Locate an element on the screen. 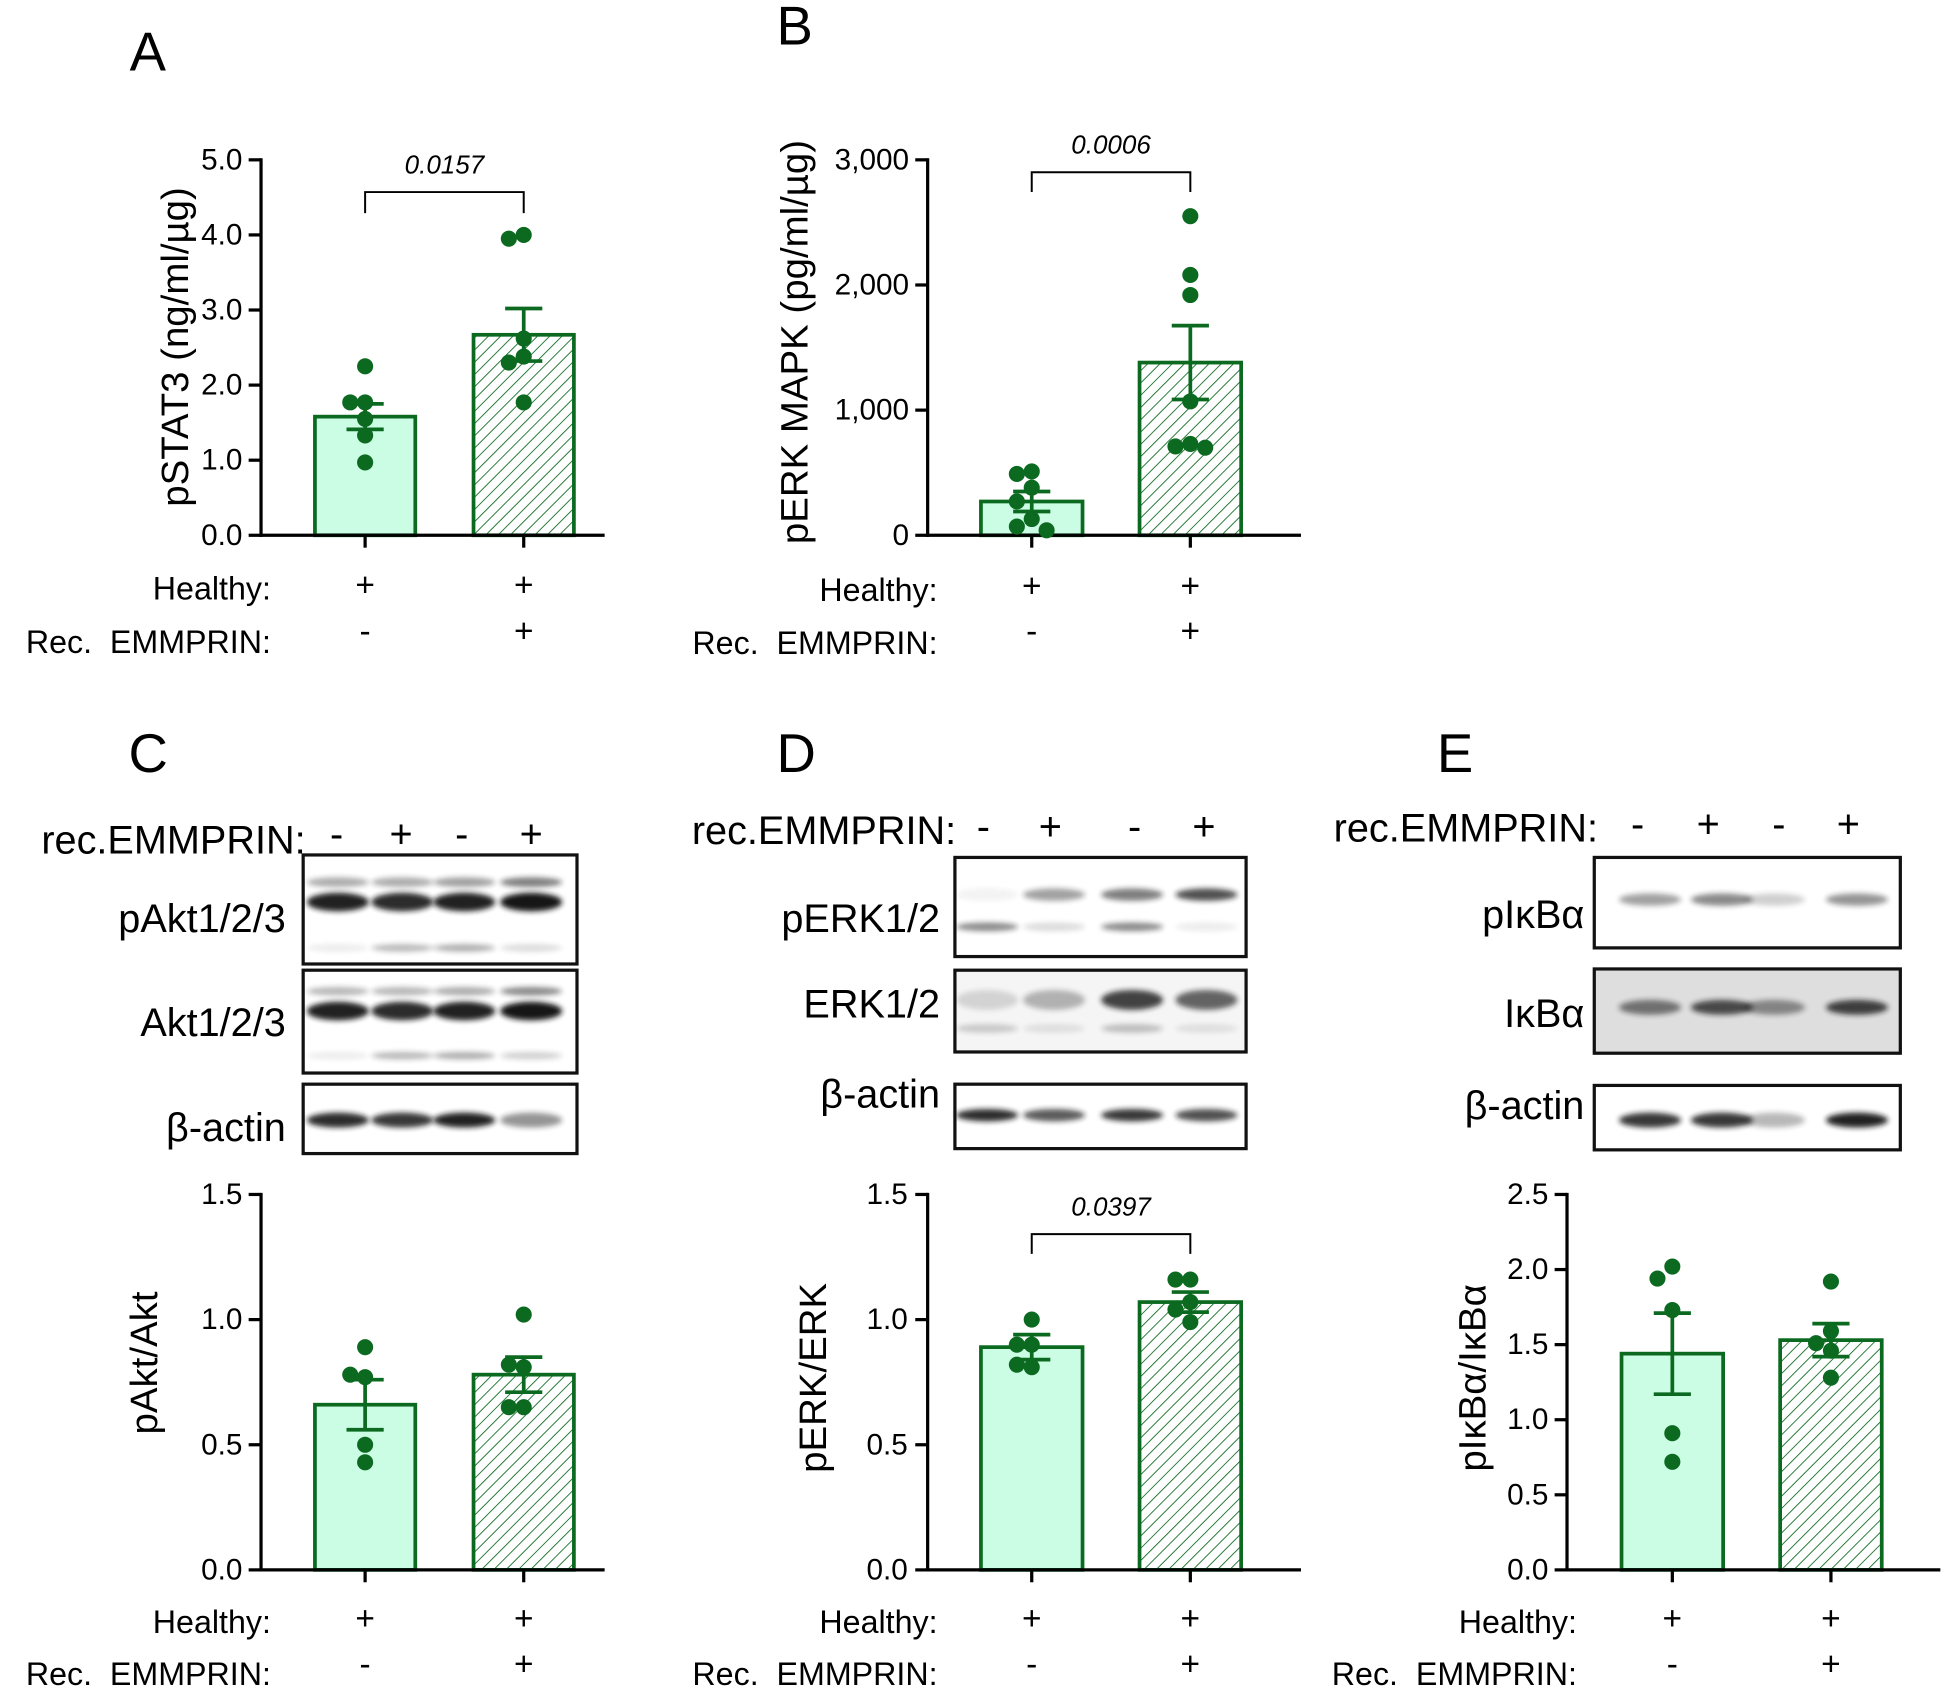 Image resolution: width=1947 pixels, height=1700 pixels. y-tick-label: 3,000 is located at coordinates (872, 159).